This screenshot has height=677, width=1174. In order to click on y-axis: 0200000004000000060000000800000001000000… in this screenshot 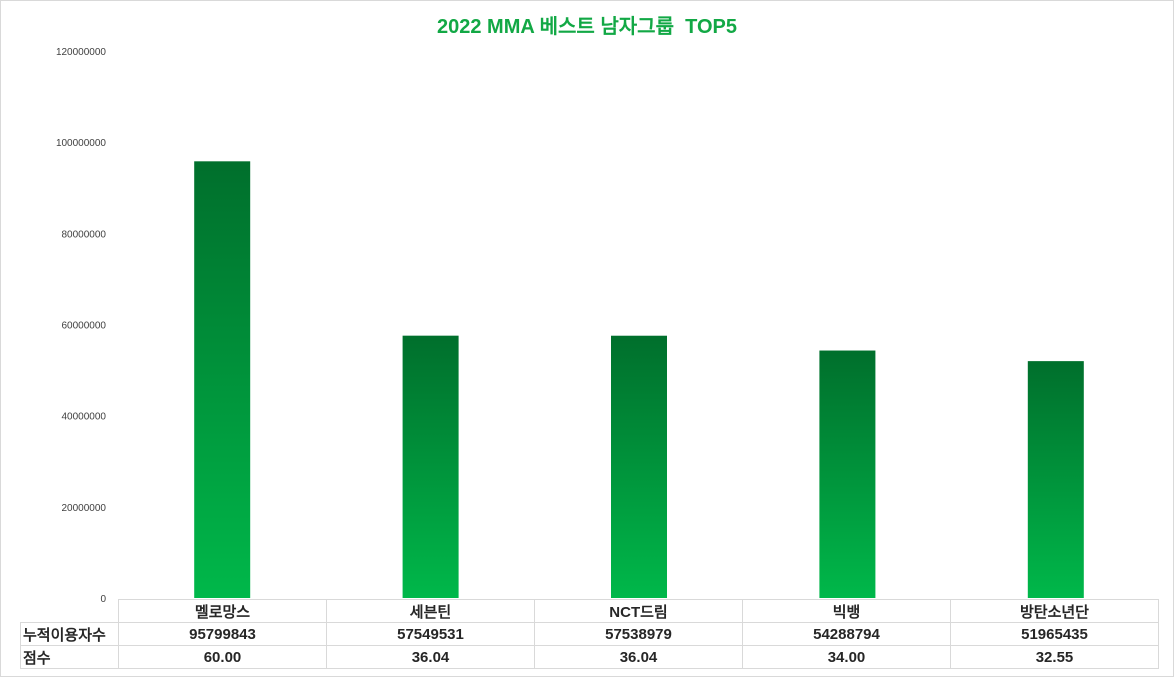, I will do `click(81, 326)`.